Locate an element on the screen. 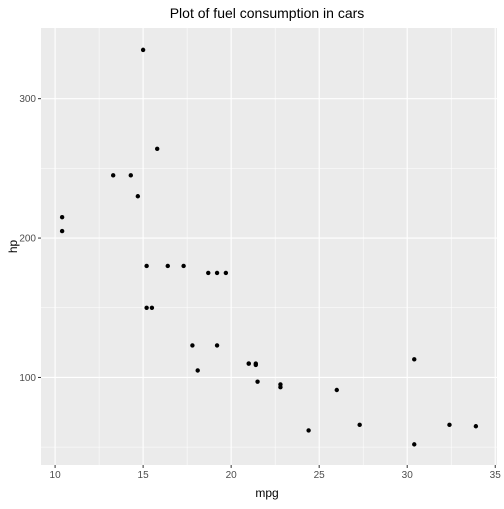 The height and width of the screenshot is (509, 504). x-tick-label: 30 is located at coordinates (408, 475).